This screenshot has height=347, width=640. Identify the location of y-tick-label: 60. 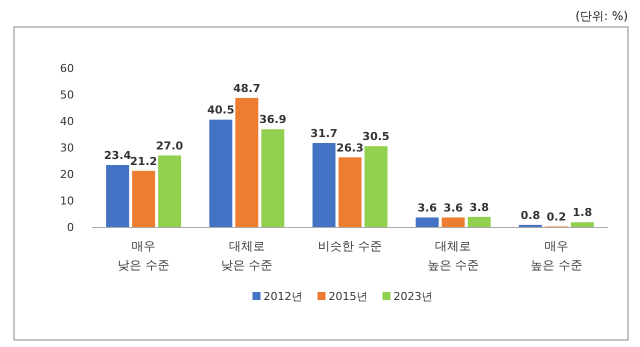
(67, 68).